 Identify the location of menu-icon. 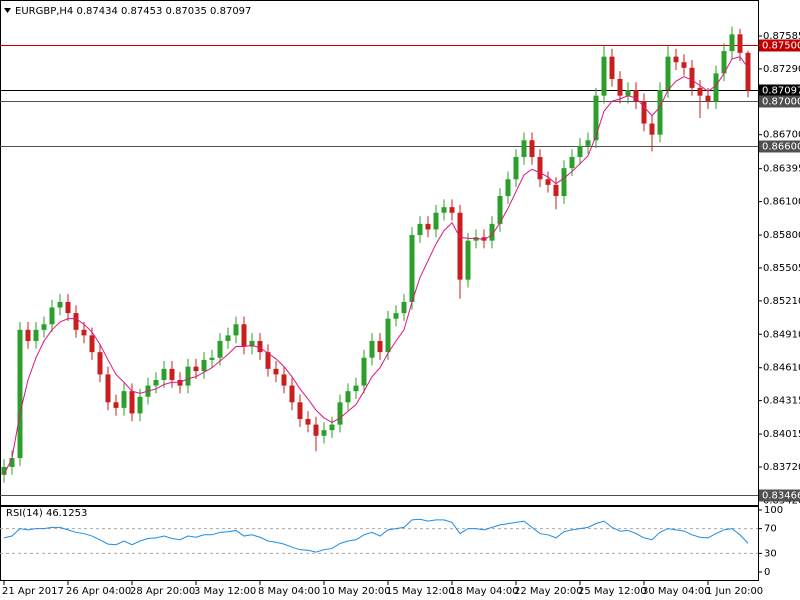
(7, 10).